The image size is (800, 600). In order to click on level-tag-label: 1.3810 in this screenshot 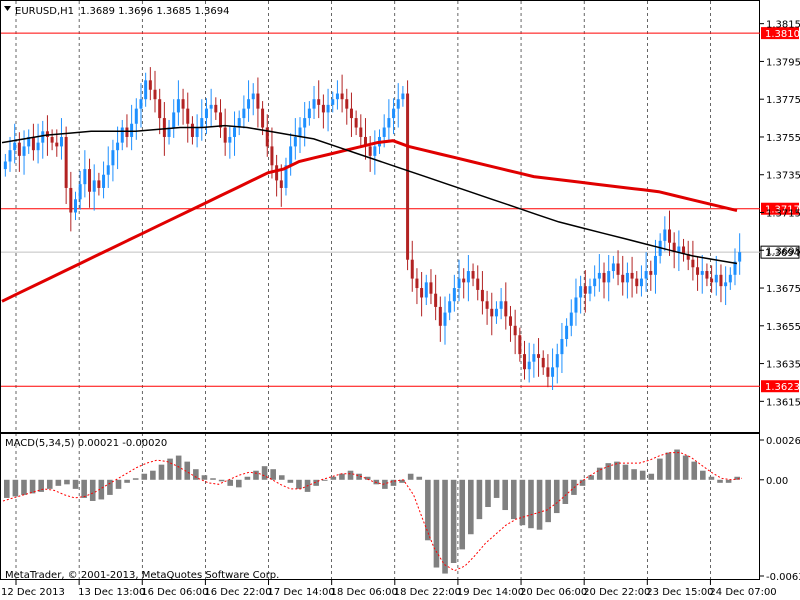, I will do `click(782, 34)`.